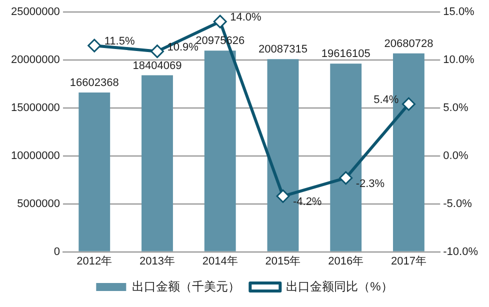 Image resolution: width=489 pixels, height=307 pixels. Describe the element at coordinates (408, 261) in the screenshot. I see `x-tick-label: 2017年` at that location.